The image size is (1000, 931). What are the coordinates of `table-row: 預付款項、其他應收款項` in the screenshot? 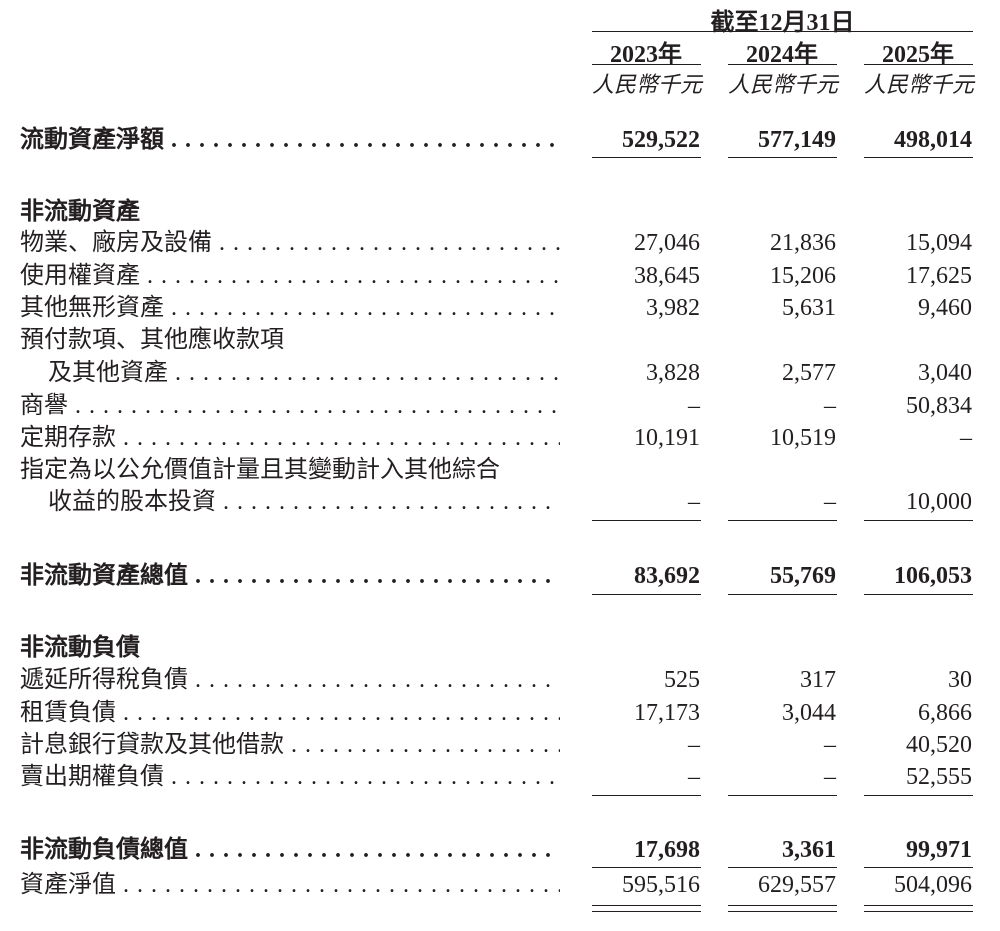 It's located at (500, 340).